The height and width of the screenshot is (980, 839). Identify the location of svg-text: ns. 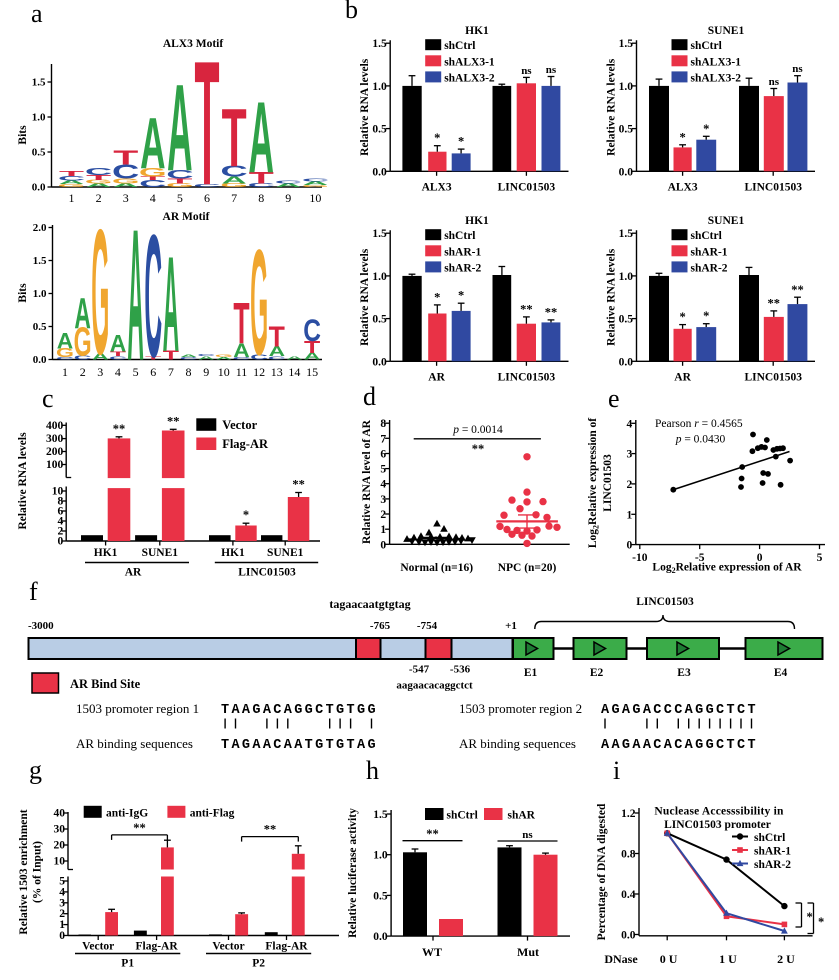
(797, 69).